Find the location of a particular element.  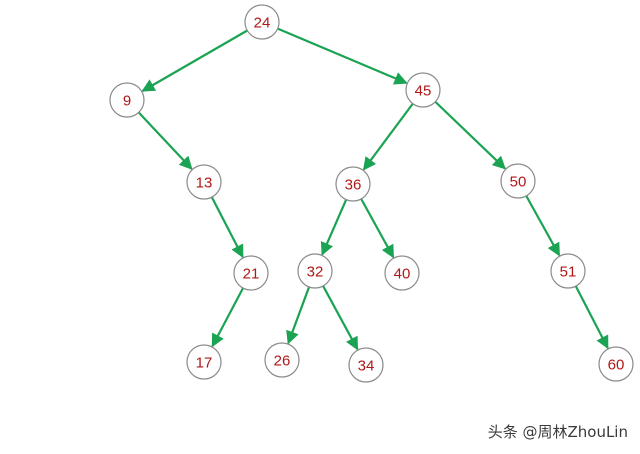

node-label: 51 is located at coordinates (568, 272).